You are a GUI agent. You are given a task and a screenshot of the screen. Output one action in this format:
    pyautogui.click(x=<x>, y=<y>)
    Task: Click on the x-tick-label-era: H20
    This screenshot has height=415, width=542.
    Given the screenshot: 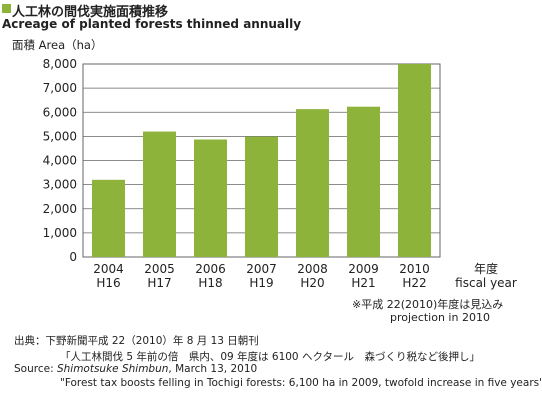 What is the action you would take?
    pyautogui.click(x=312, y=283)
    